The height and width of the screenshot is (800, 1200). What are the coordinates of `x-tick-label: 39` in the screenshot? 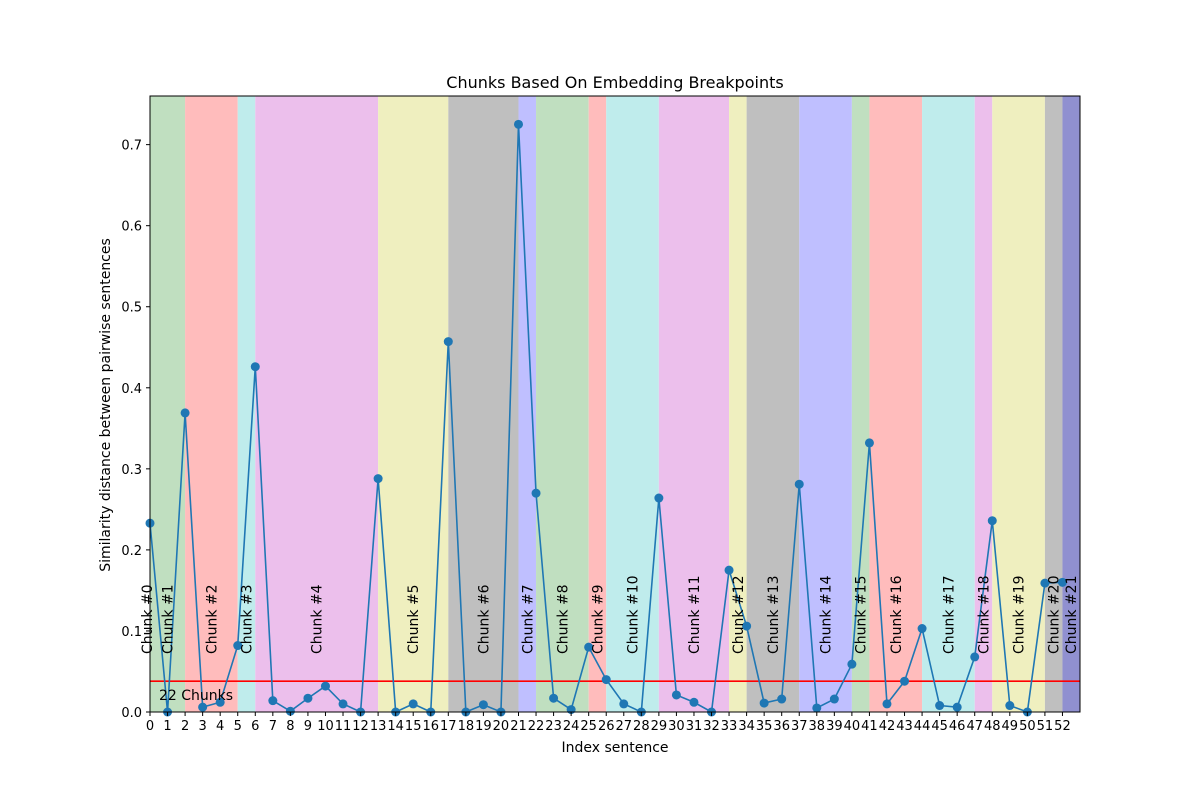 It's located at (834, 726).